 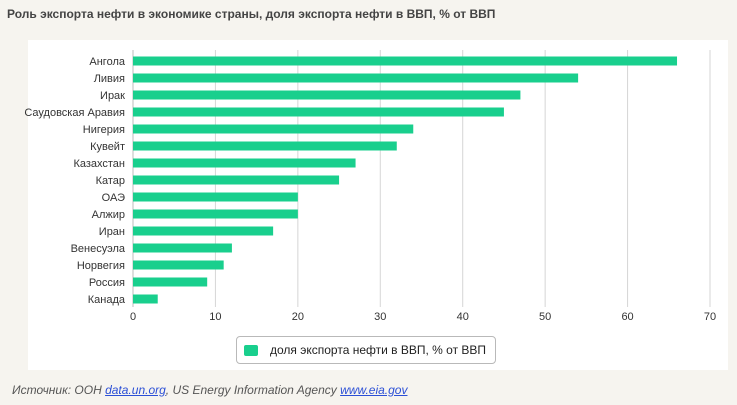 I want to click on y-category-label: Ангола, so click(x=107, y=62).